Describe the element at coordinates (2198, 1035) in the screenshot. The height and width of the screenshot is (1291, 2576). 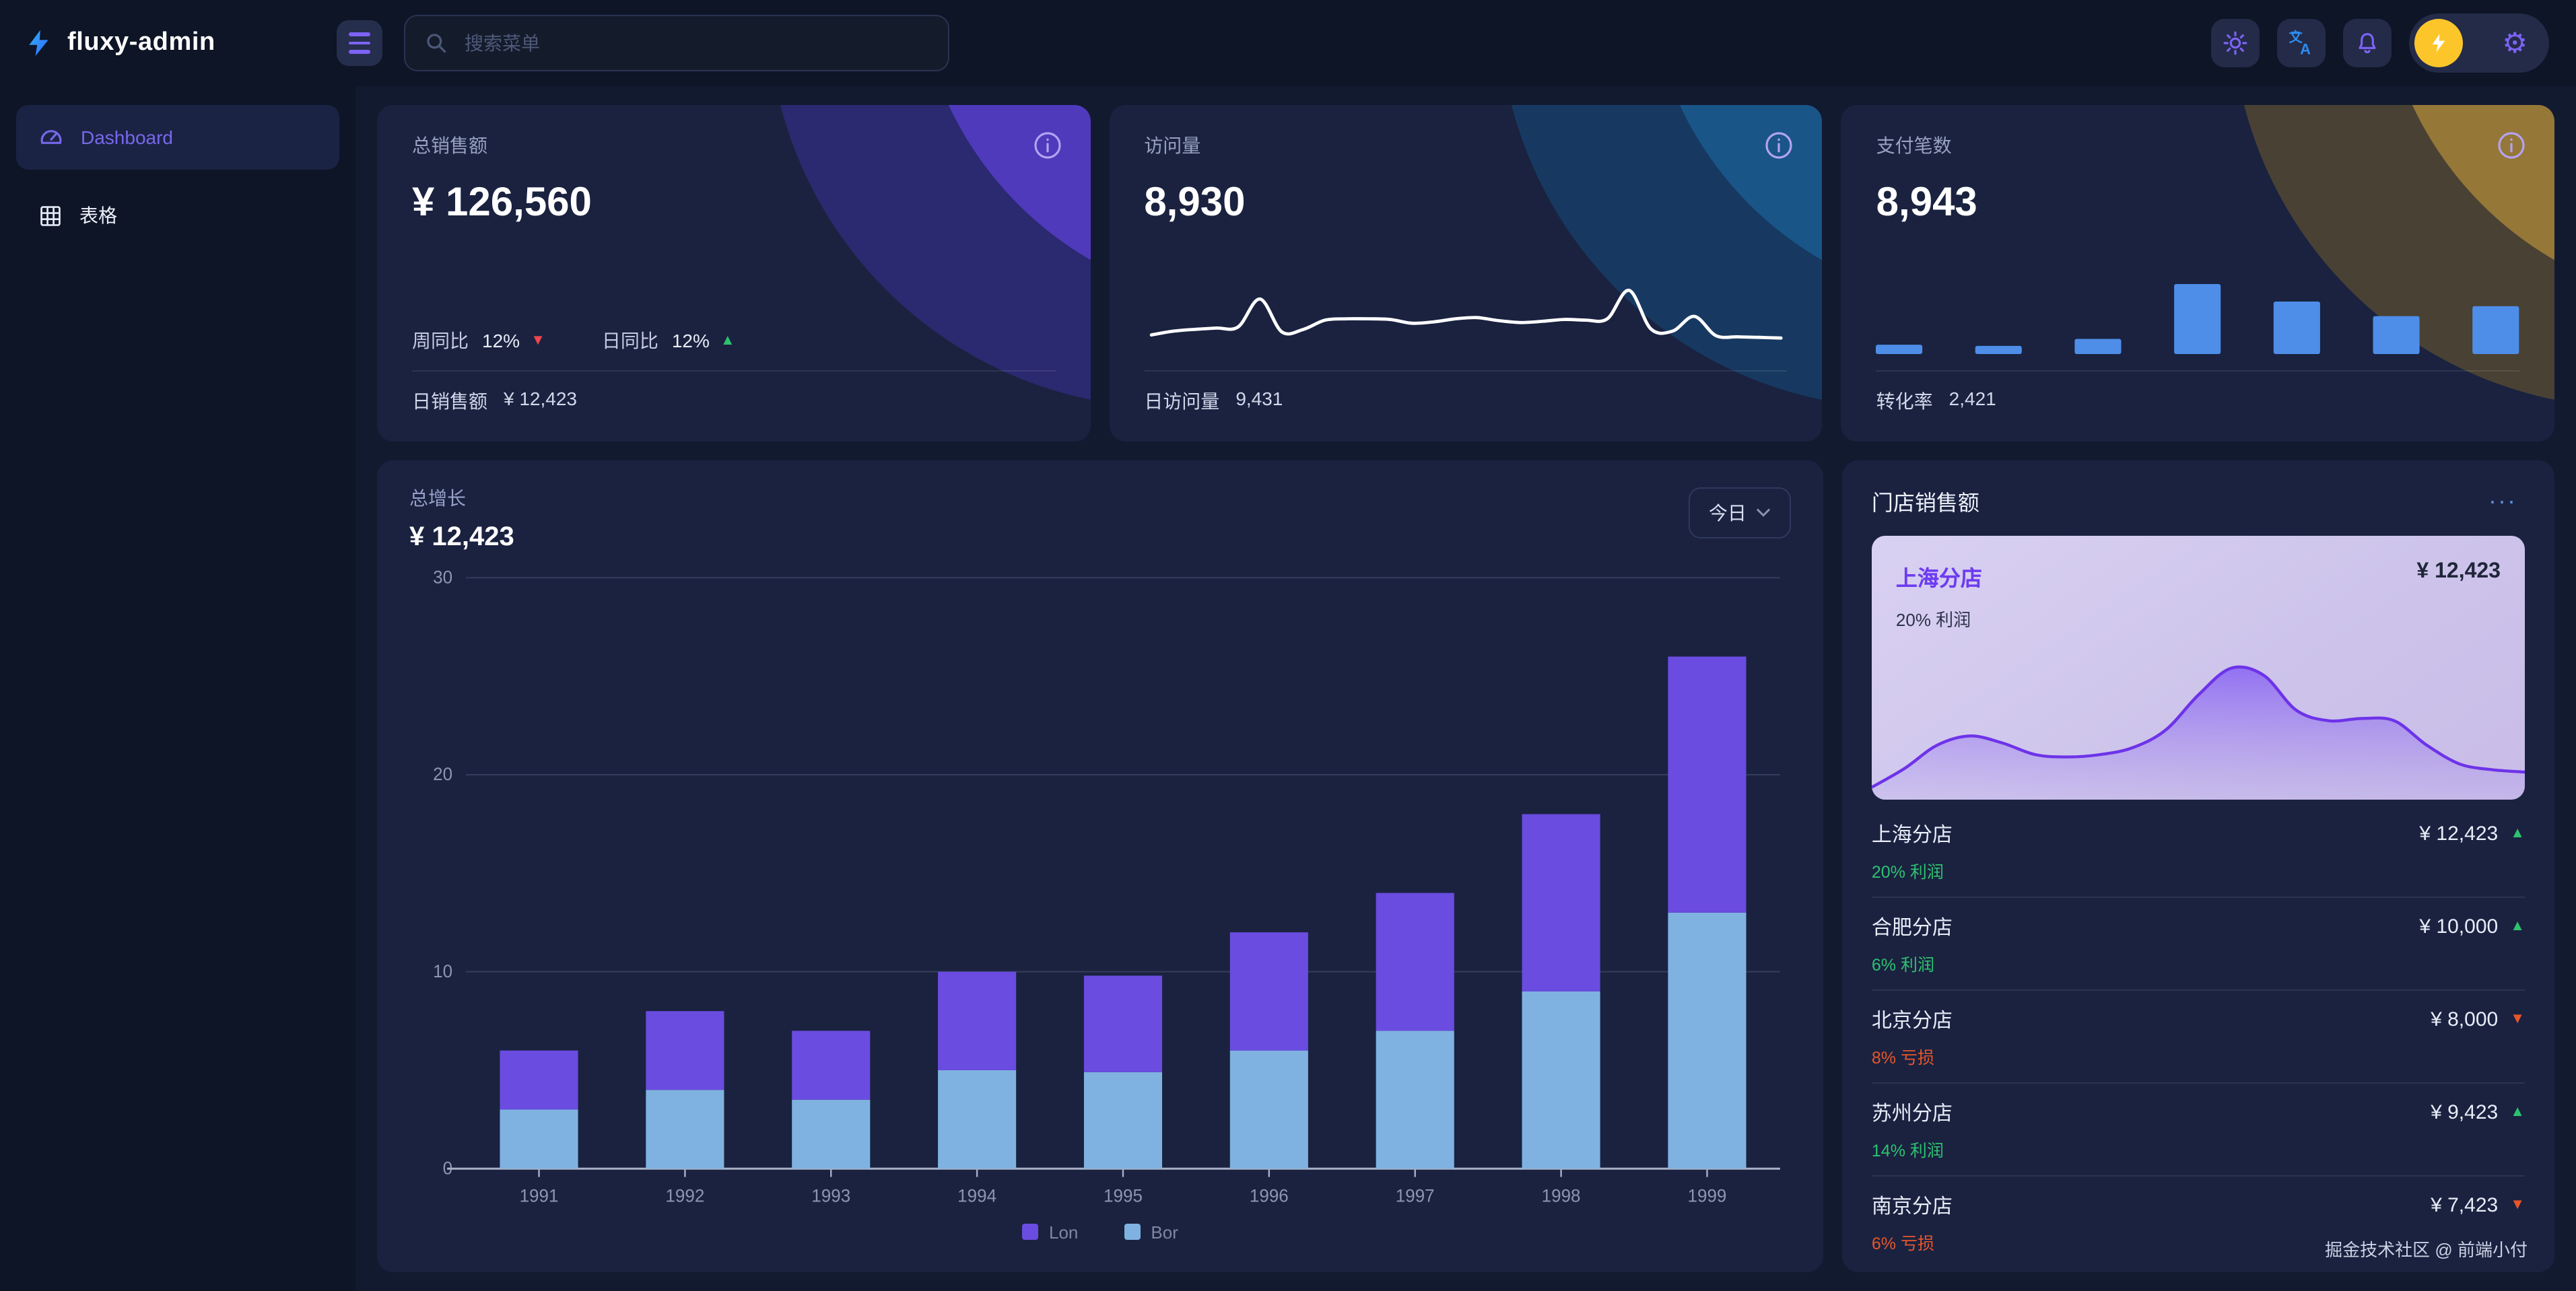
I see `store-row: 北京分店 ¥ 8,000 ▼ 8% 亏损` at that location.